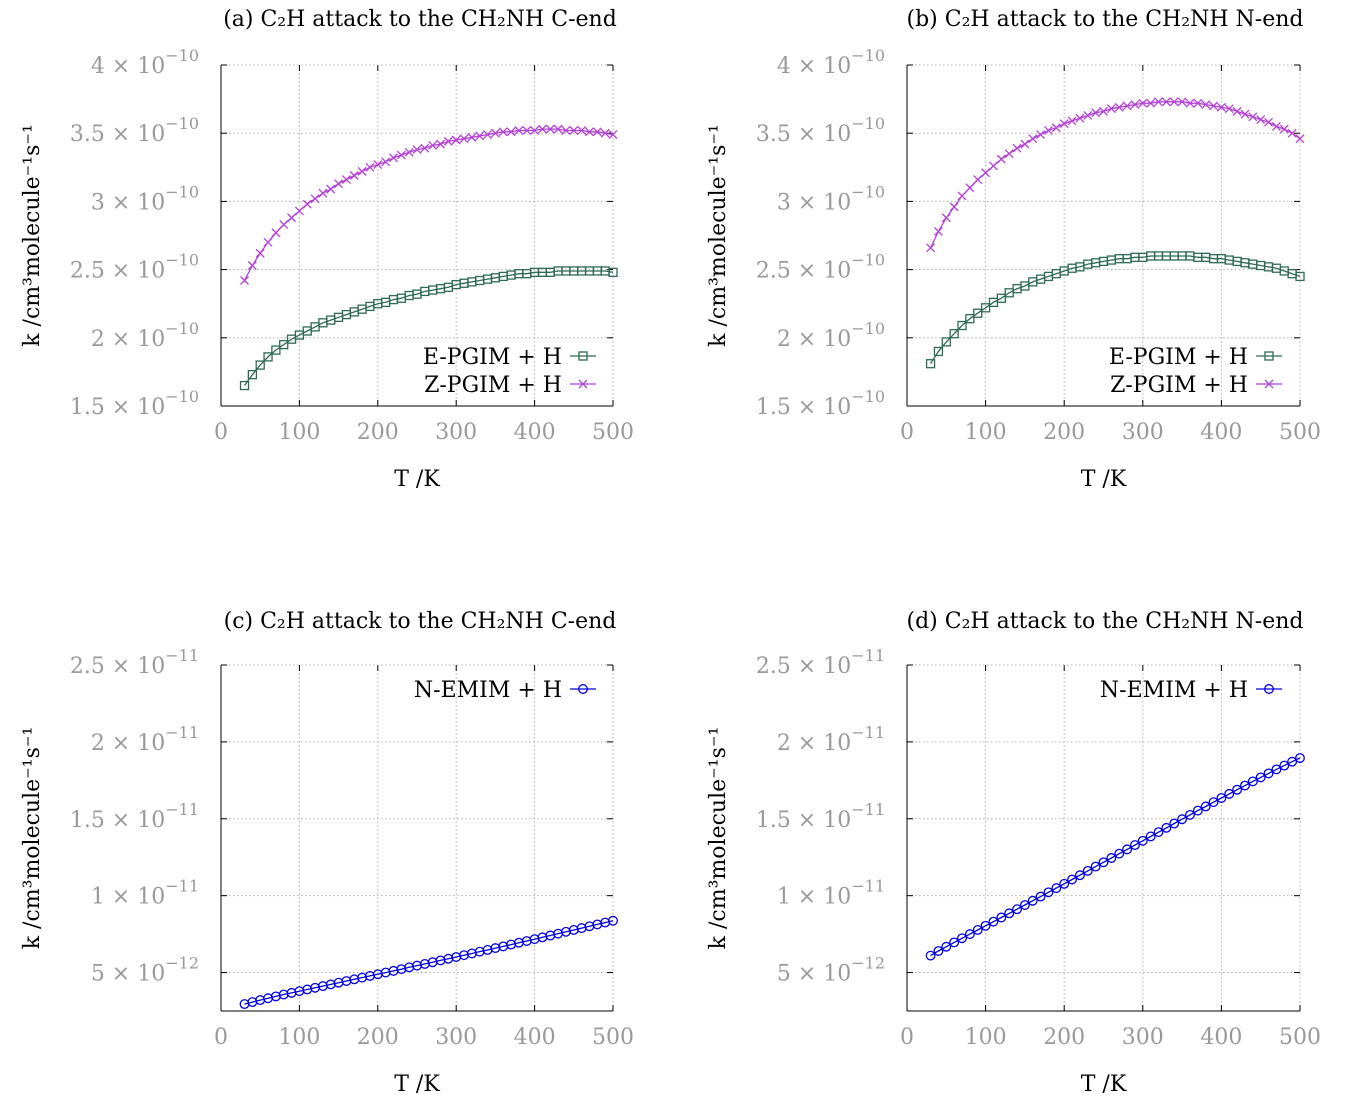 The height and width of the screenshot is (1101, 1346). I want to click on chart-title: (d) C₂H attack to the CH₂NH N-end, so click(1105, 621).